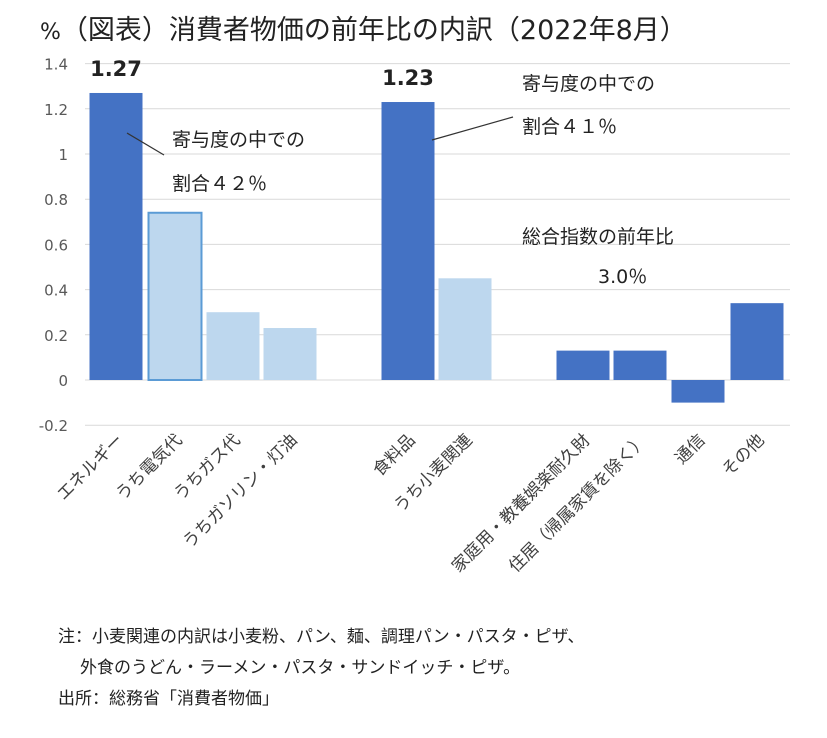  Describe the element at coordinates (168, 699) in the screenshot. I see `source-note: 出所：総務省「消費者物価」` at that location.